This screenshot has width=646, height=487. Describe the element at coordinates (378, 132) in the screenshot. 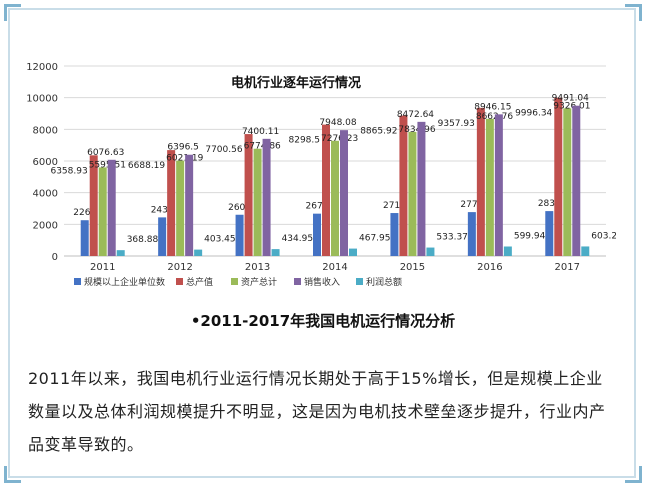

I see `data-label: 8865.92` at that location.